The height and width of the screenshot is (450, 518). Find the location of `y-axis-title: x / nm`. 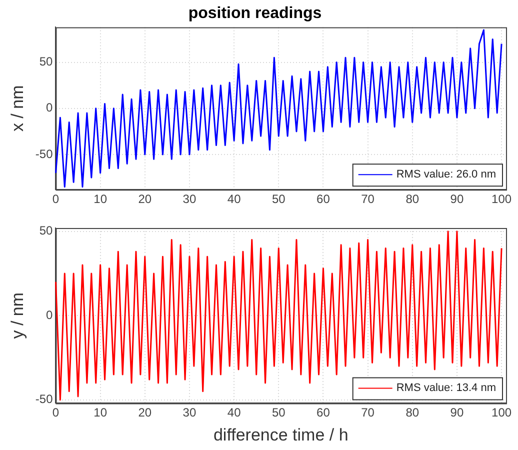

y-axis-title: x / nm is located at coordinates (17, 108).